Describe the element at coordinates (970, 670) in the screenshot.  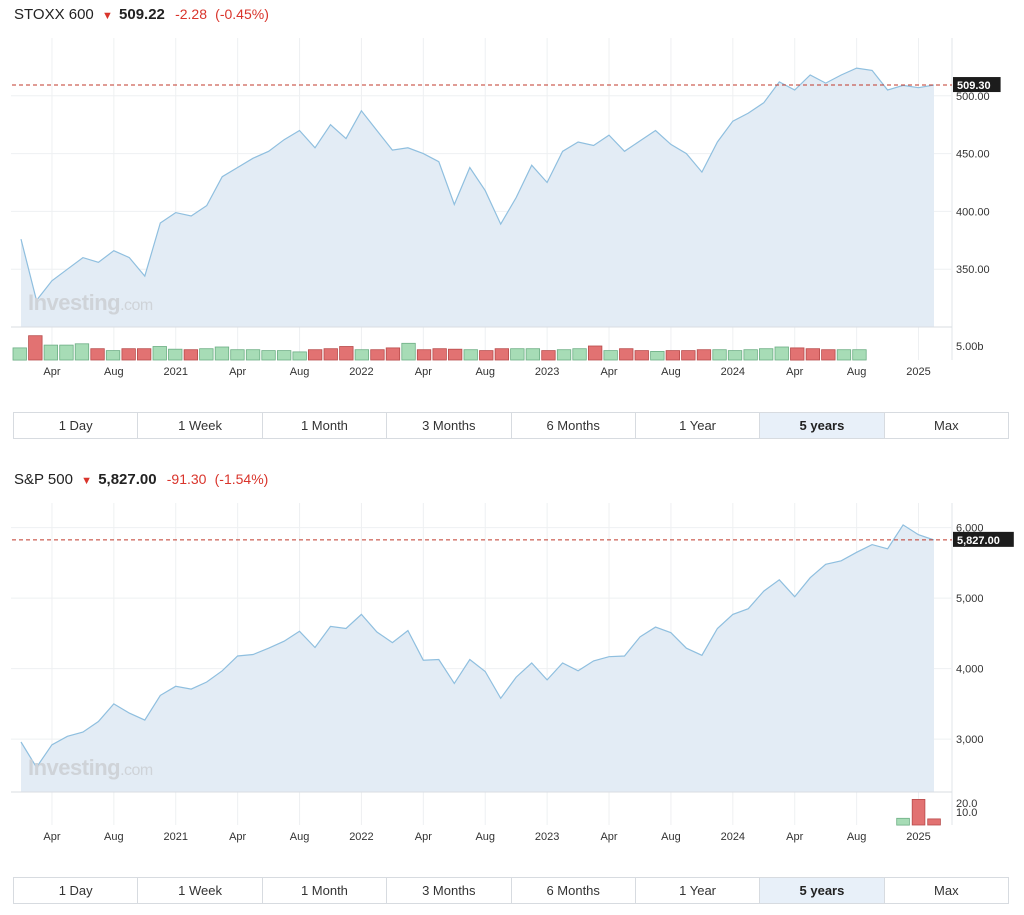
I see `y-tick-label: 4,000` at that location.